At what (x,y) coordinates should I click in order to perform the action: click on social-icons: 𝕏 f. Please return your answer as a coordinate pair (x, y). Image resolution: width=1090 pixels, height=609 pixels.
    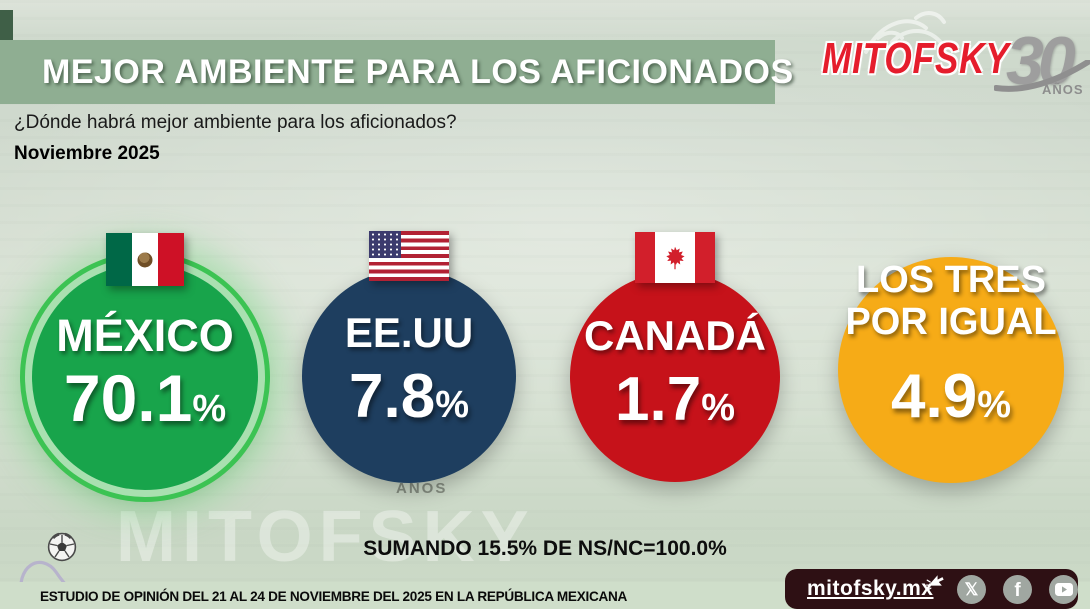
    Looking at the image, I should click on (1017, 589).